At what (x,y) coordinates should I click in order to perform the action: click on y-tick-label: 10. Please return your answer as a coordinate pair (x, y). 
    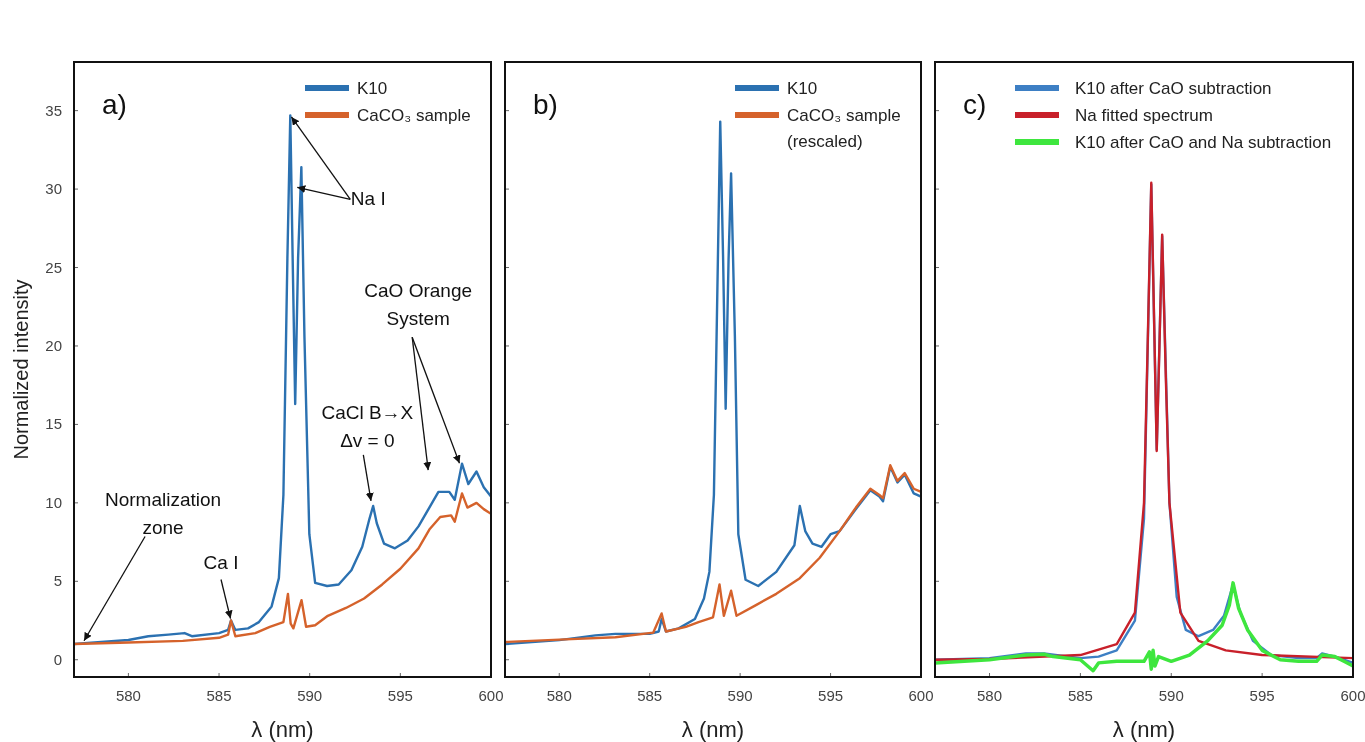
    Looking at the image, I should click on (53, 502).